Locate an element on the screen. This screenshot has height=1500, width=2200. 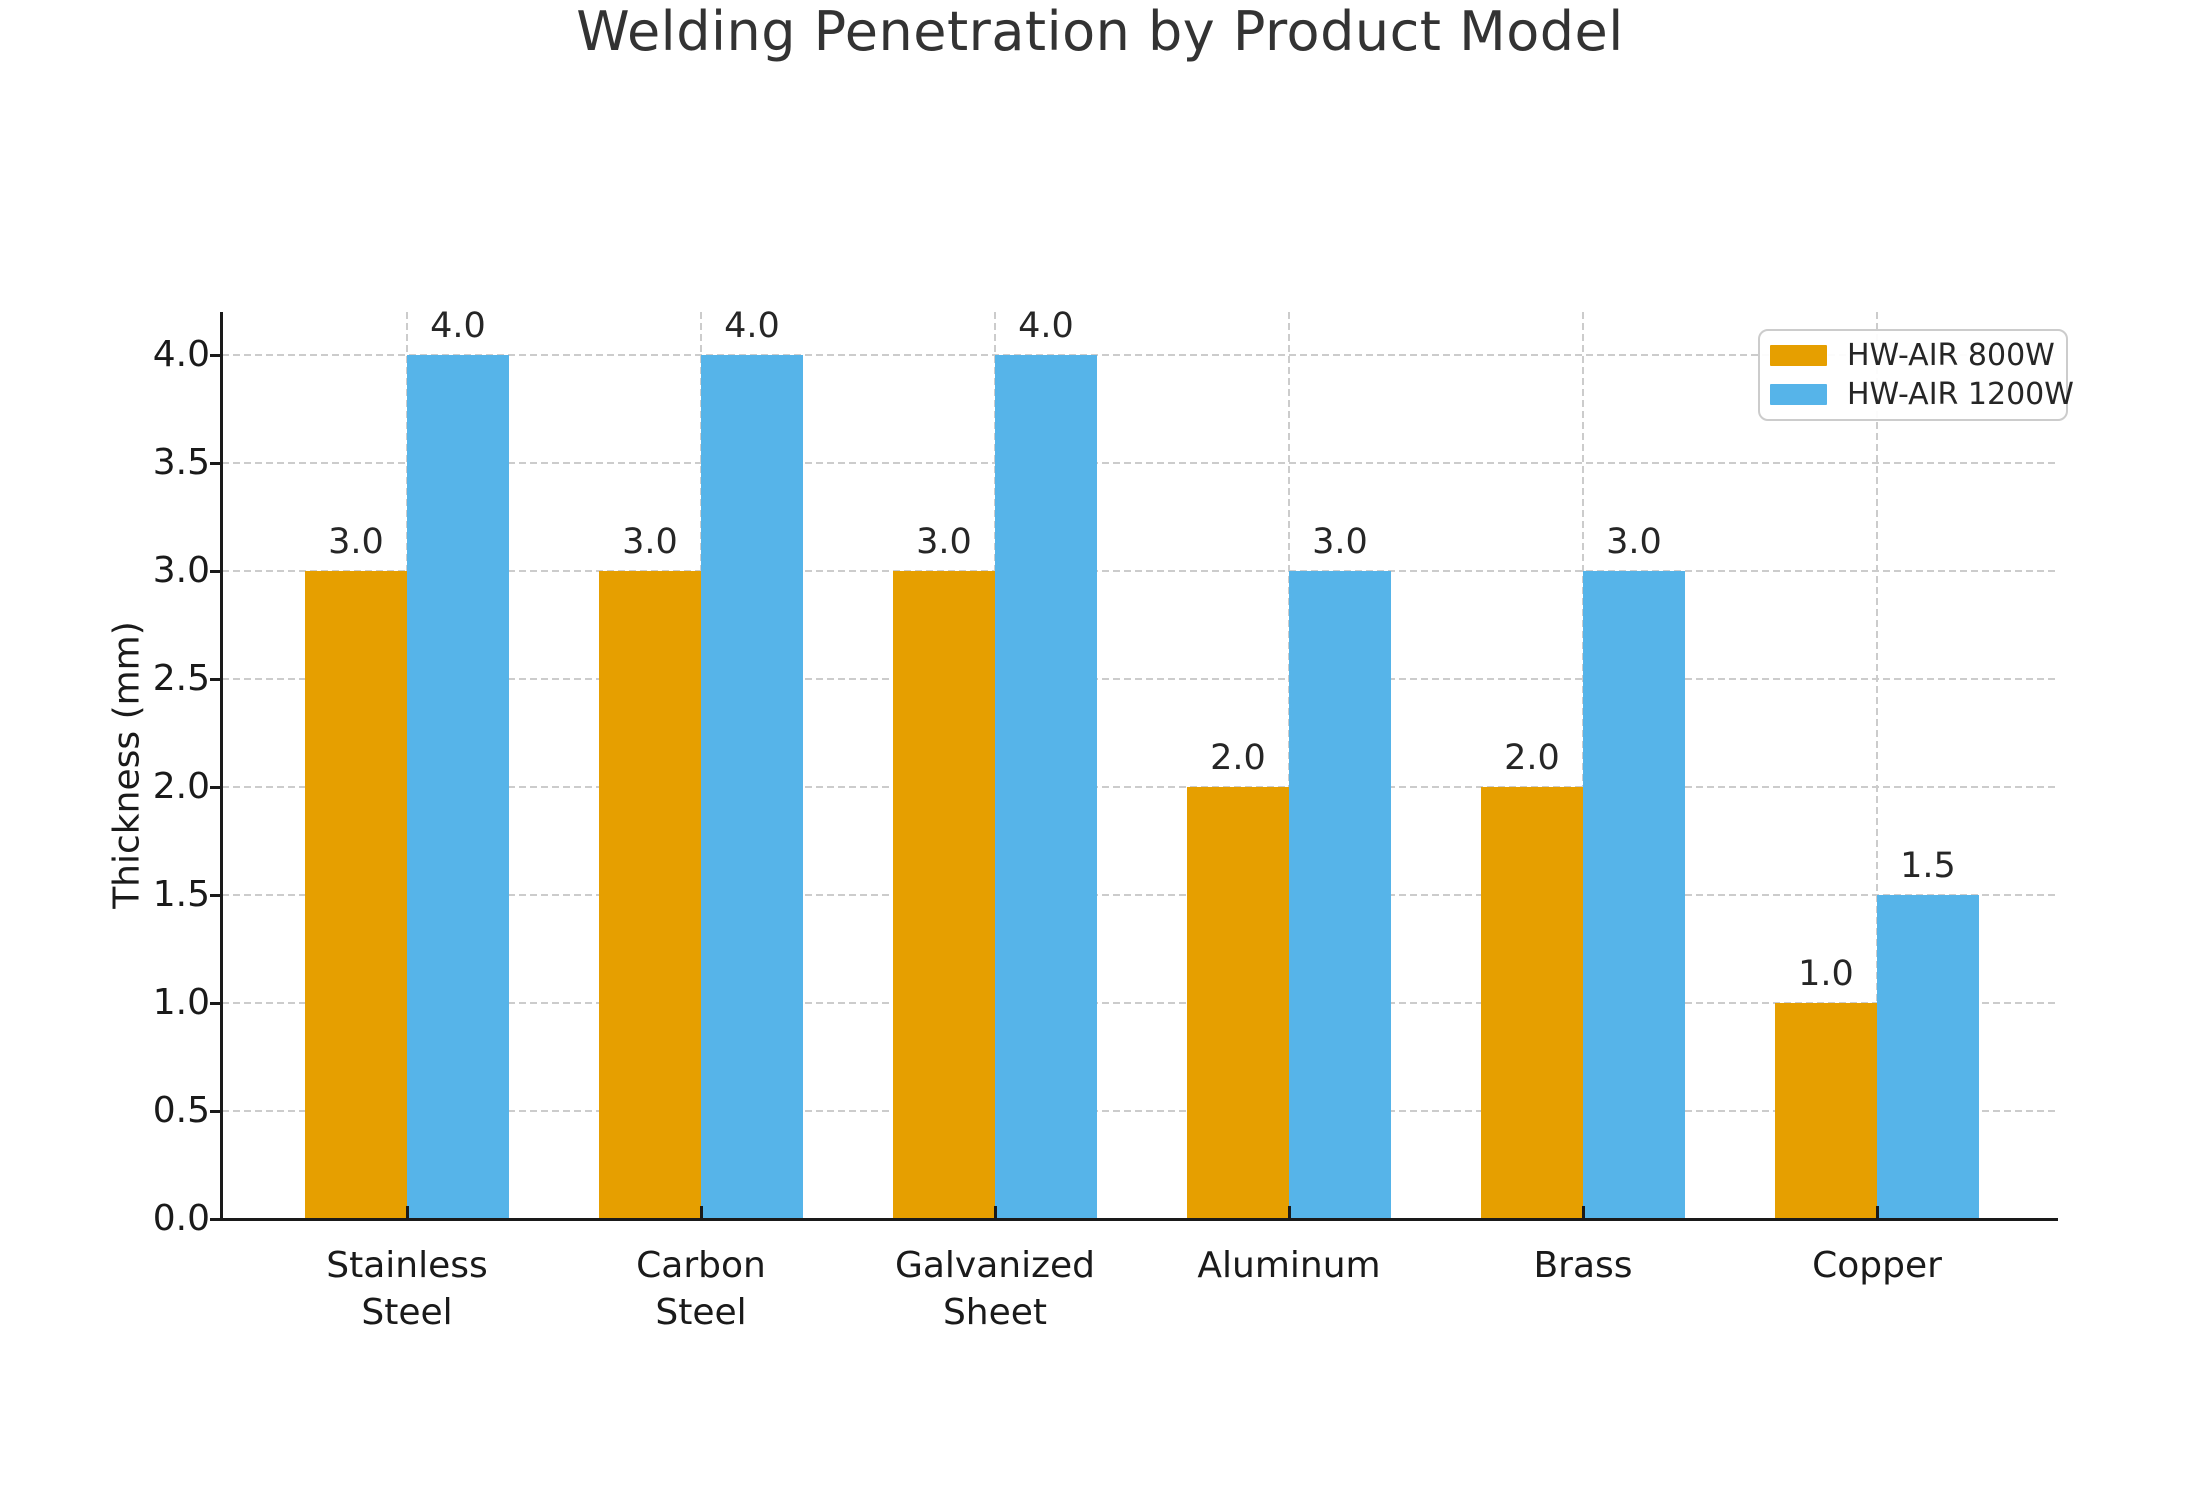
bar-value-label-hw-air-1200w-stainless-steel: 4.0 is located at coordinates (458, 326).